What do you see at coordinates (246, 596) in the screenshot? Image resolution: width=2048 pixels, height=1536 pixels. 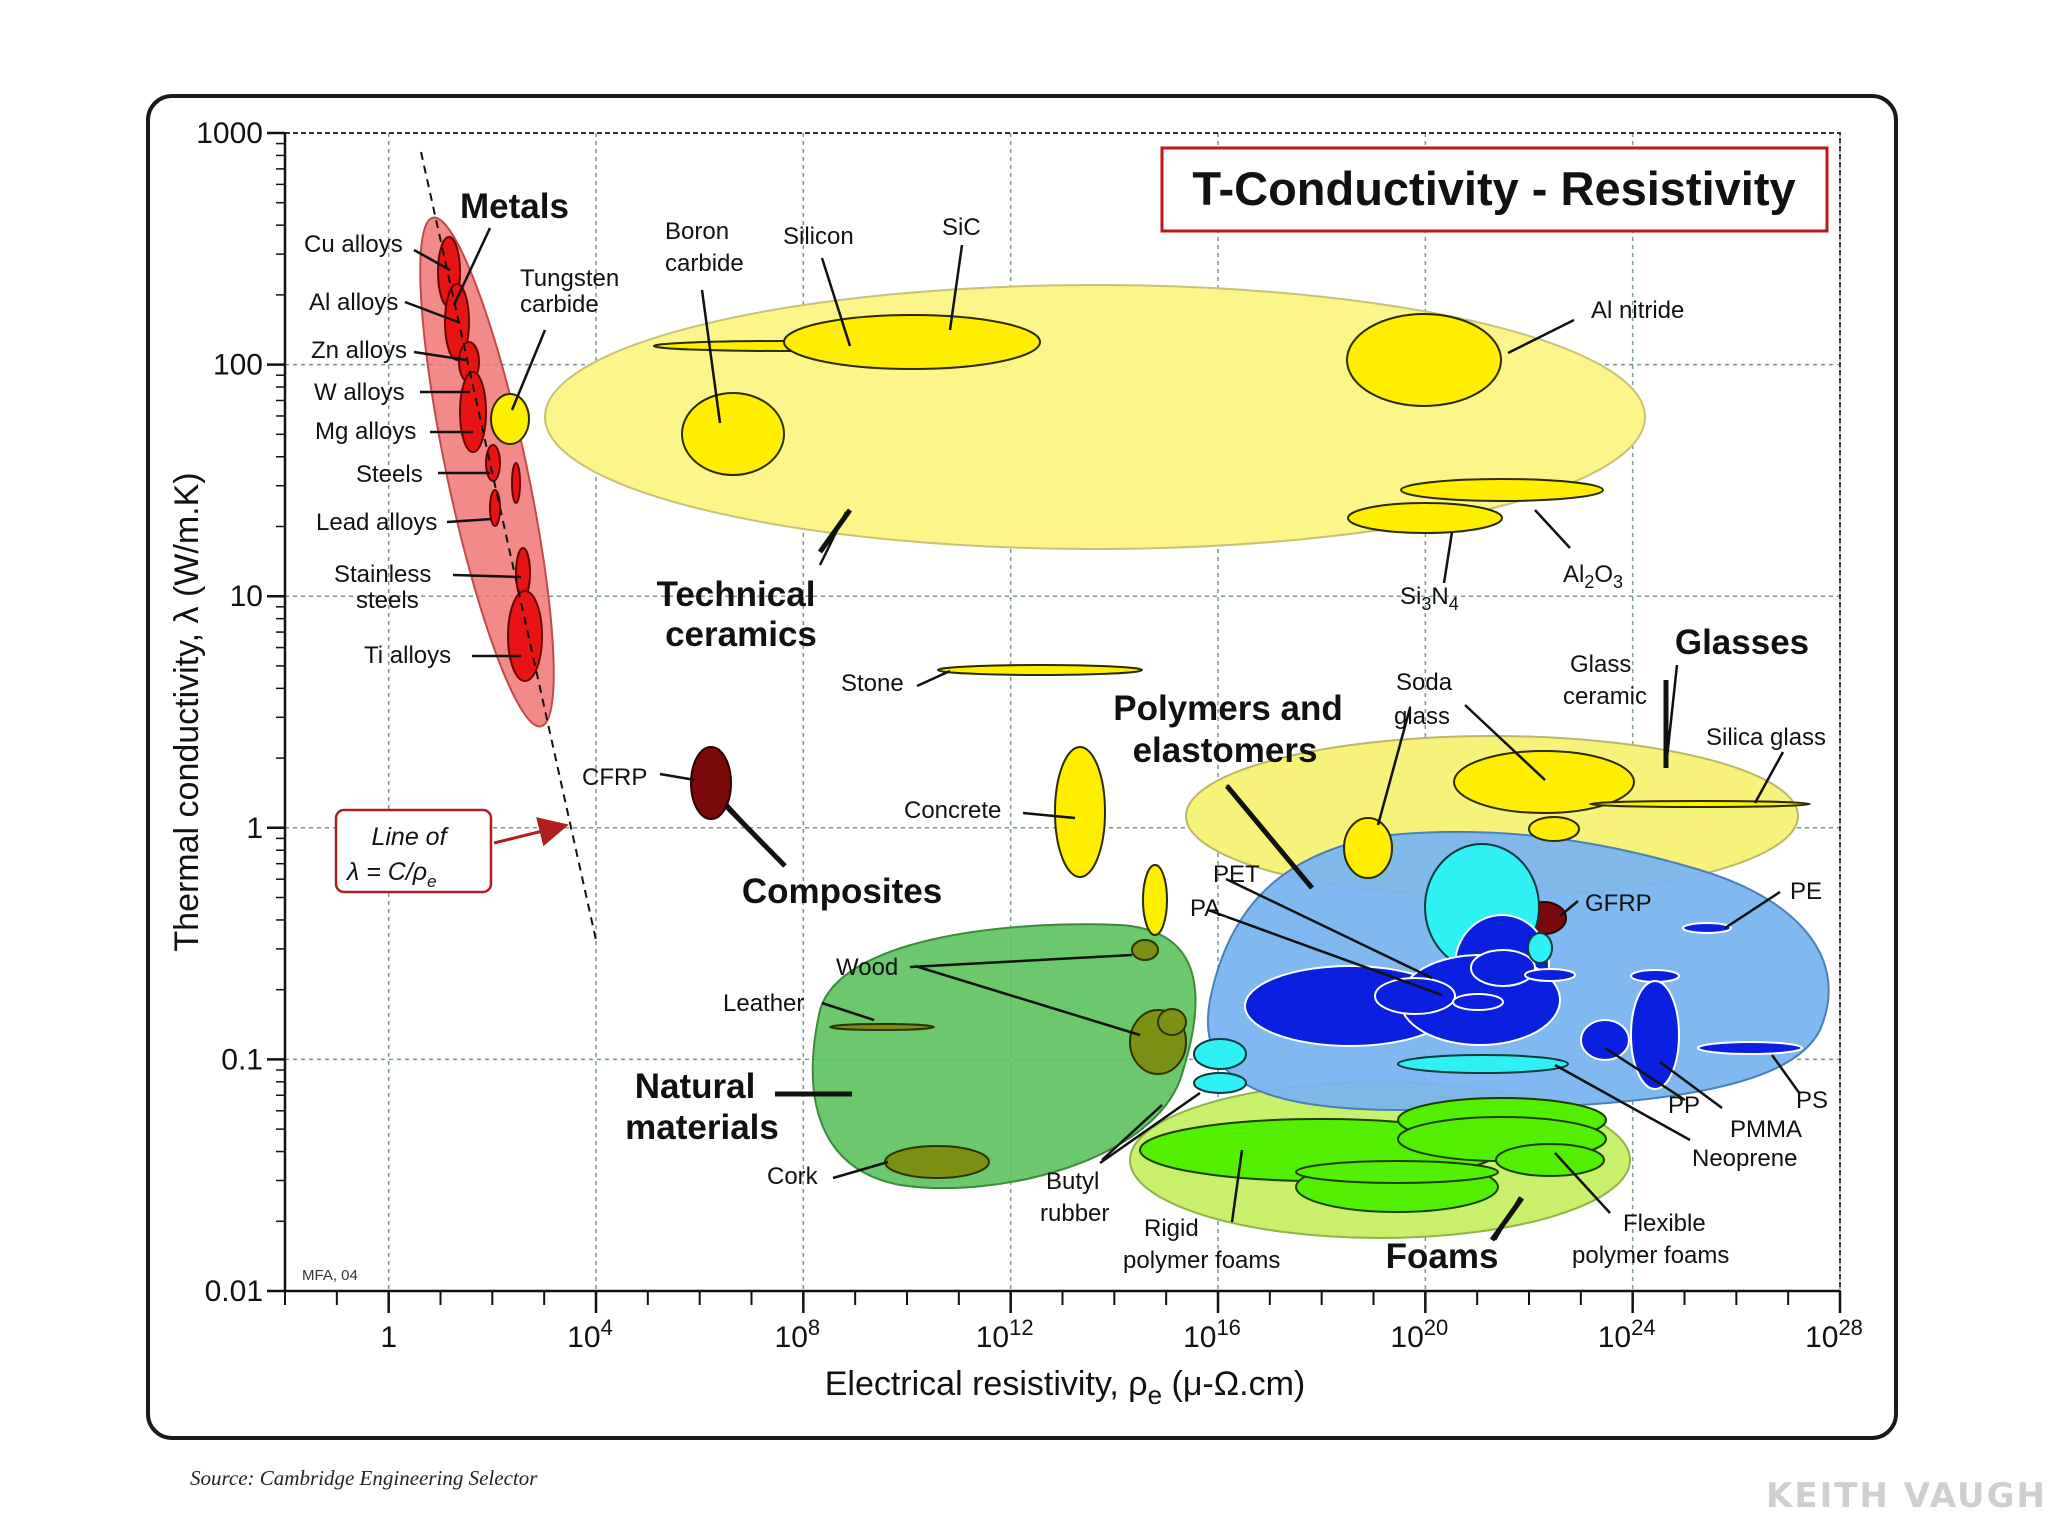 I see `y-tick-label: 10` at bounding box center [246, 596].